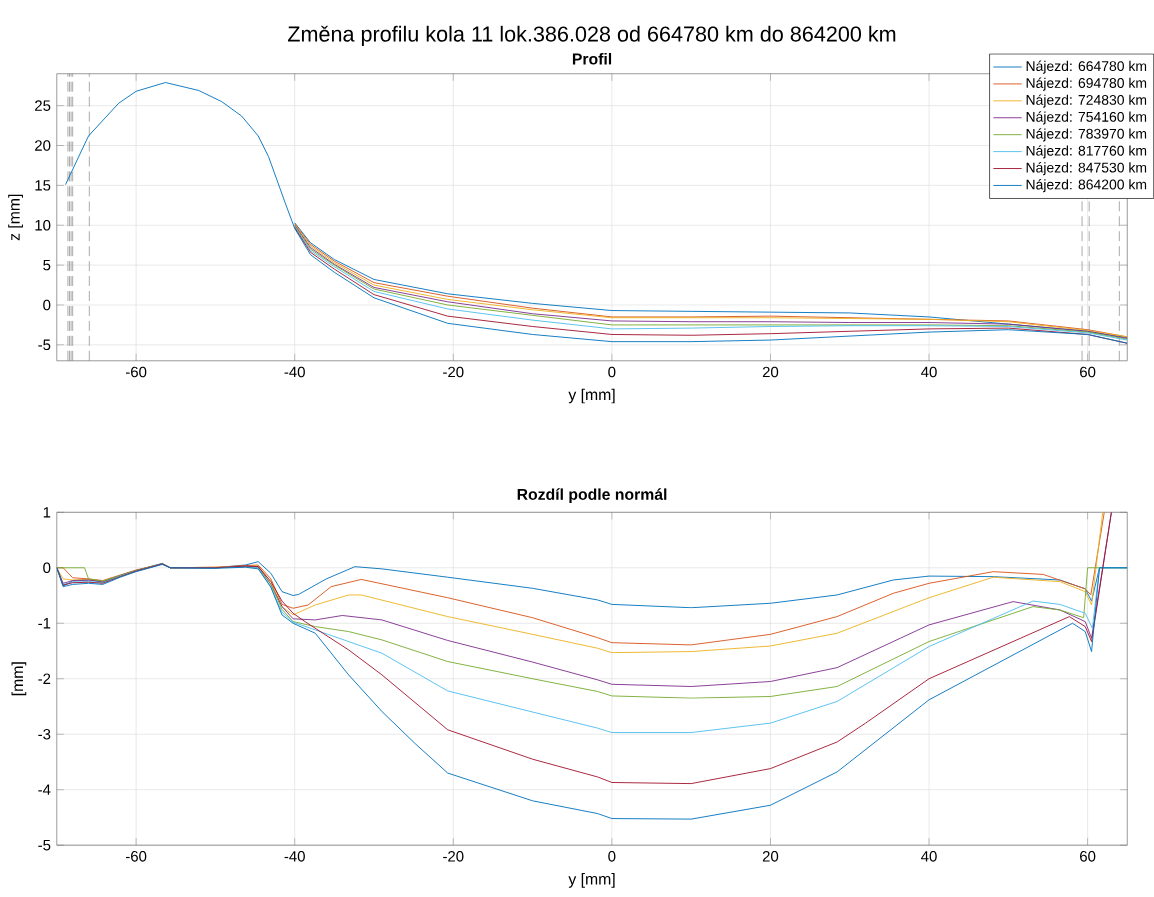  What do you see at coordinates (1086, 186) in the screenshot?
I see `legend-label: Nájezd: 864200 km` at bounding box center [1086, 186].